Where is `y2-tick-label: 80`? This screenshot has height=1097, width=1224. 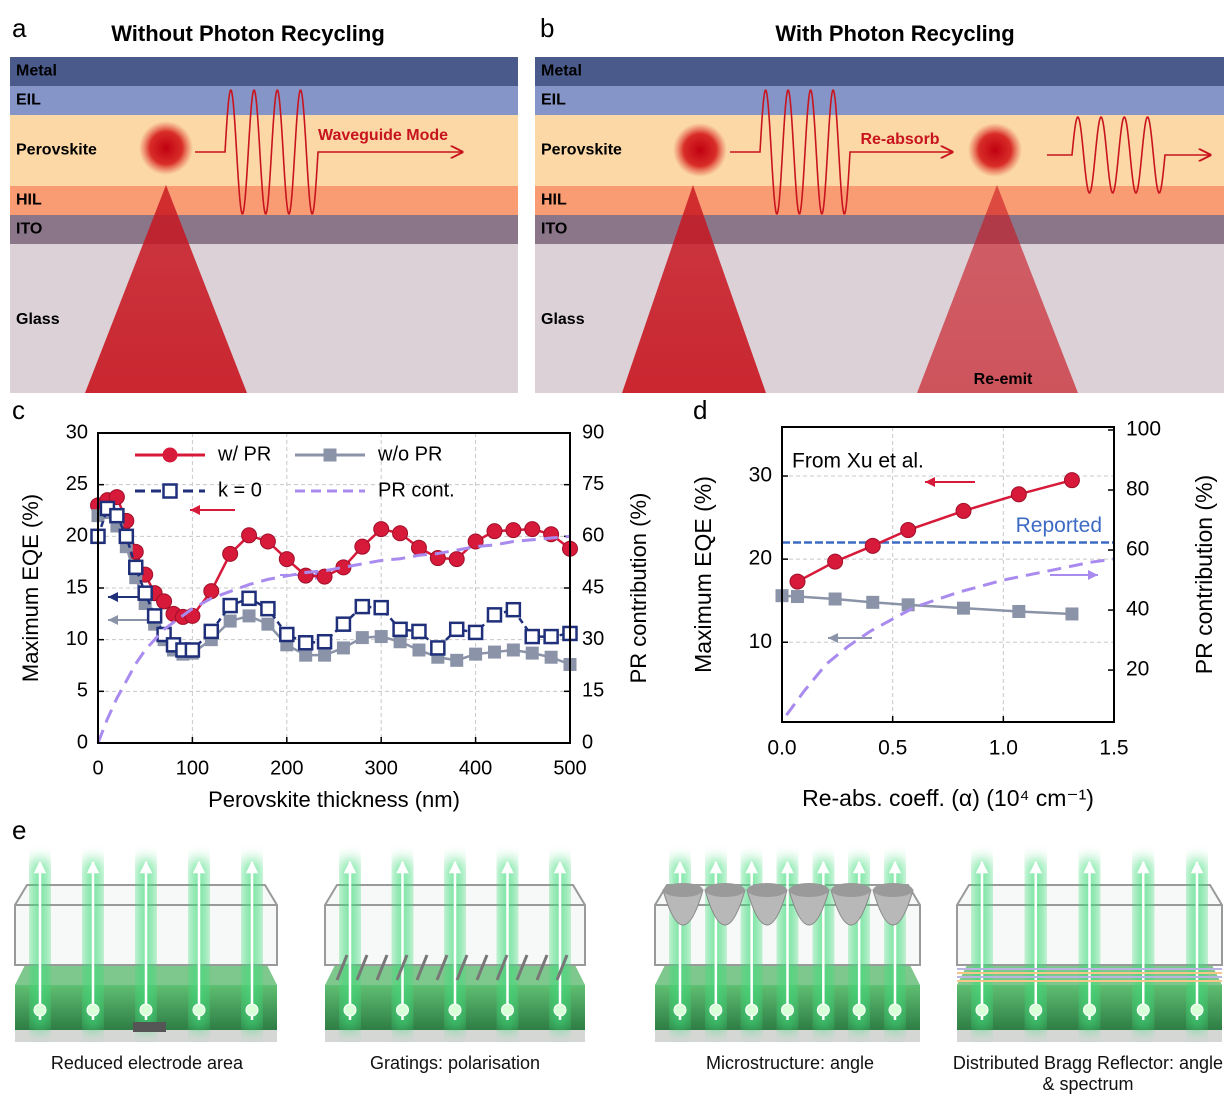
y2-tick-label: 80 is located at coordinates (1137, 489).